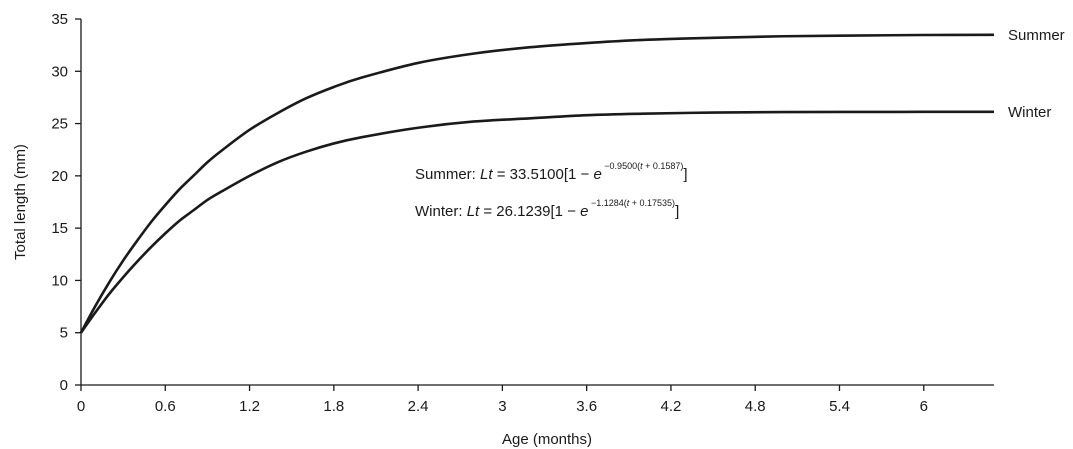  I want to click on y-tick-label: 10, so click(59, 280).